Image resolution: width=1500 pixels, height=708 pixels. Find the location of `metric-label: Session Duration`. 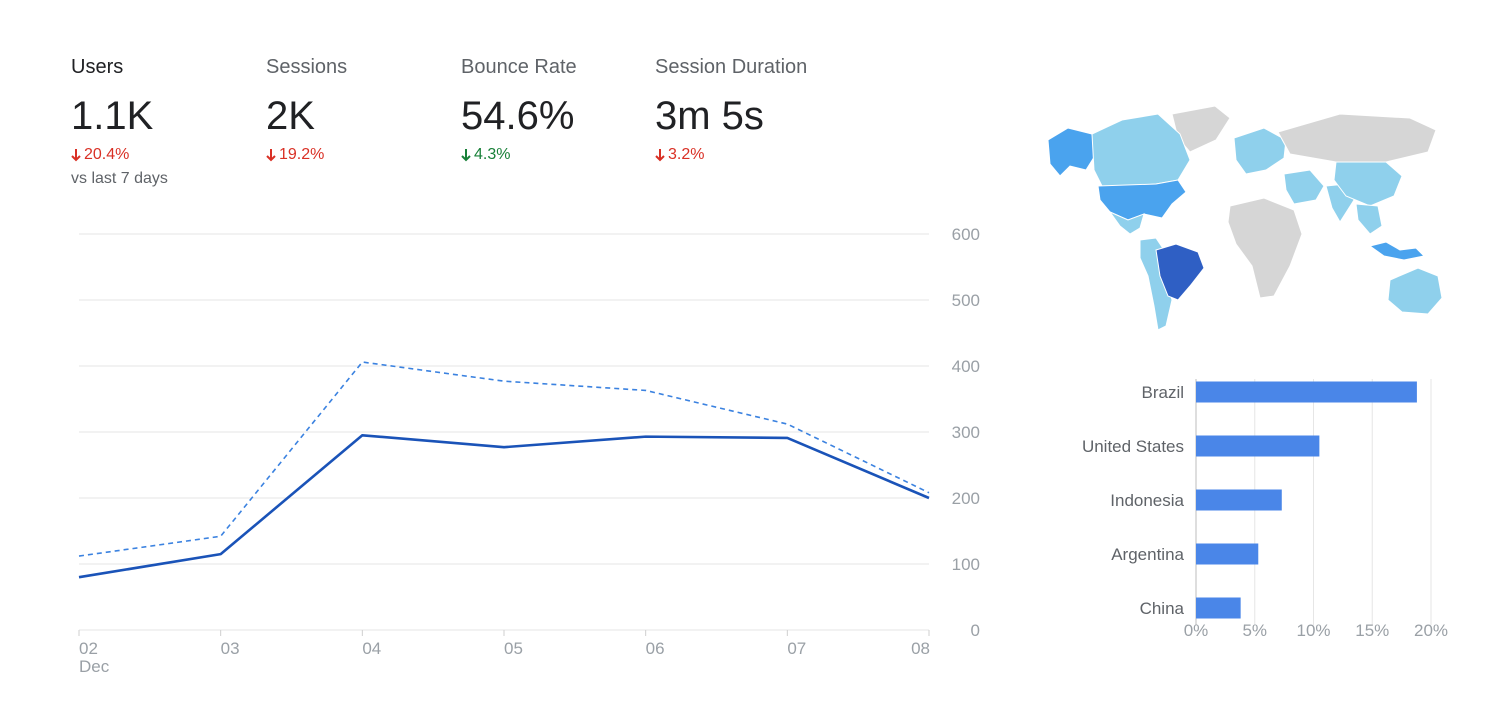

metric-label: Session Duration is located at coordinates (731, 67).